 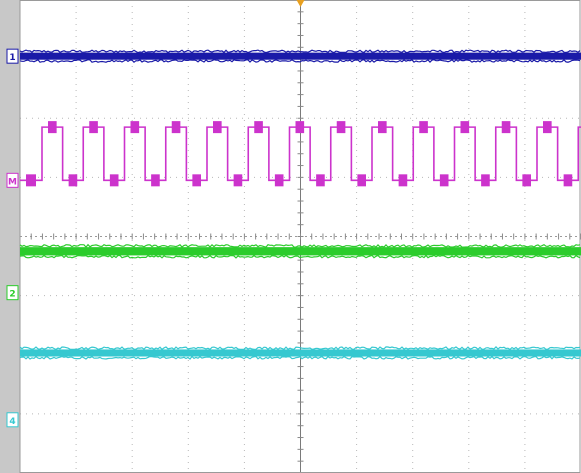 I want to click on trace-math-square-wave, so click(x=300, y=154).